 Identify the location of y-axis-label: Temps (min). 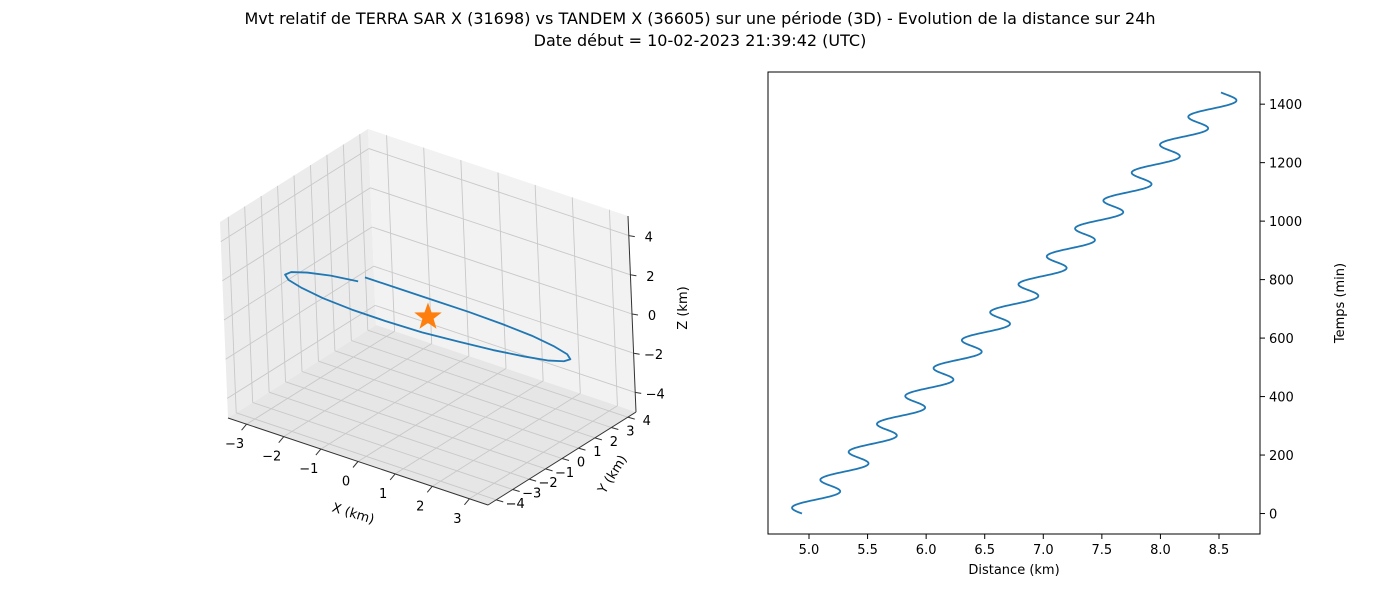
(1340, 303).